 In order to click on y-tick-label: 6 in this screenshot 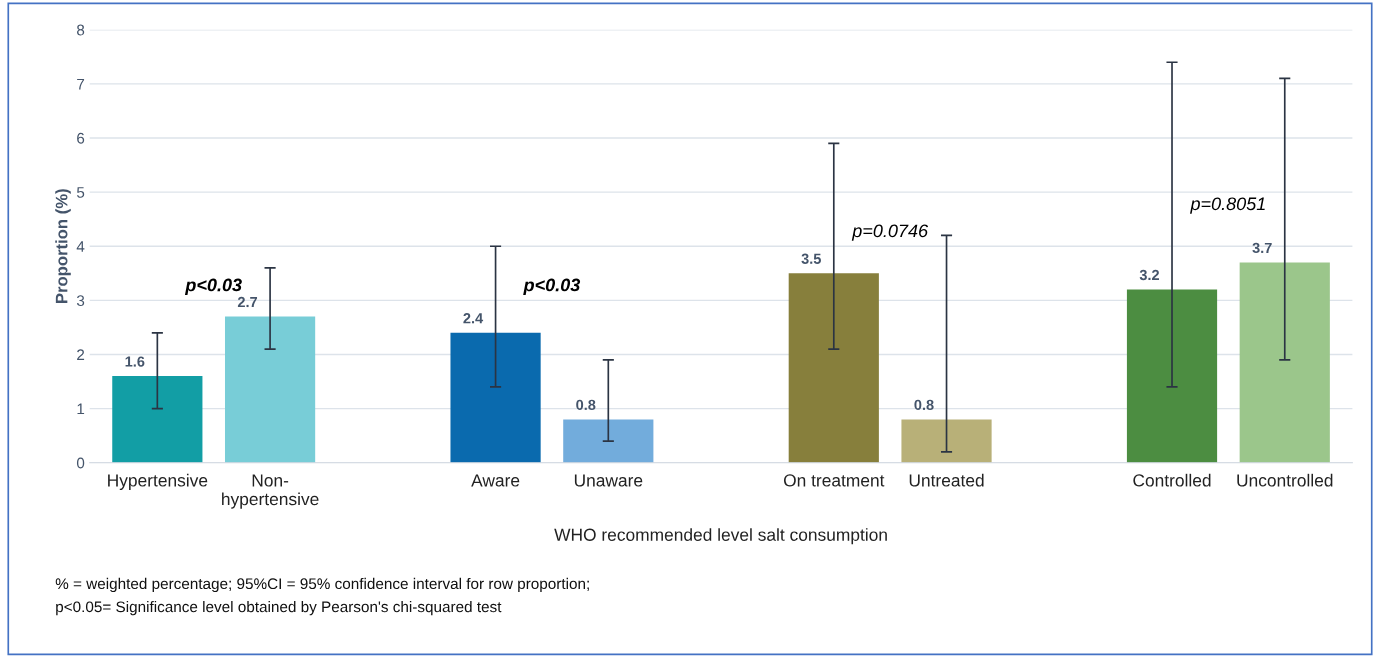, I will do `click(81, 138)`.